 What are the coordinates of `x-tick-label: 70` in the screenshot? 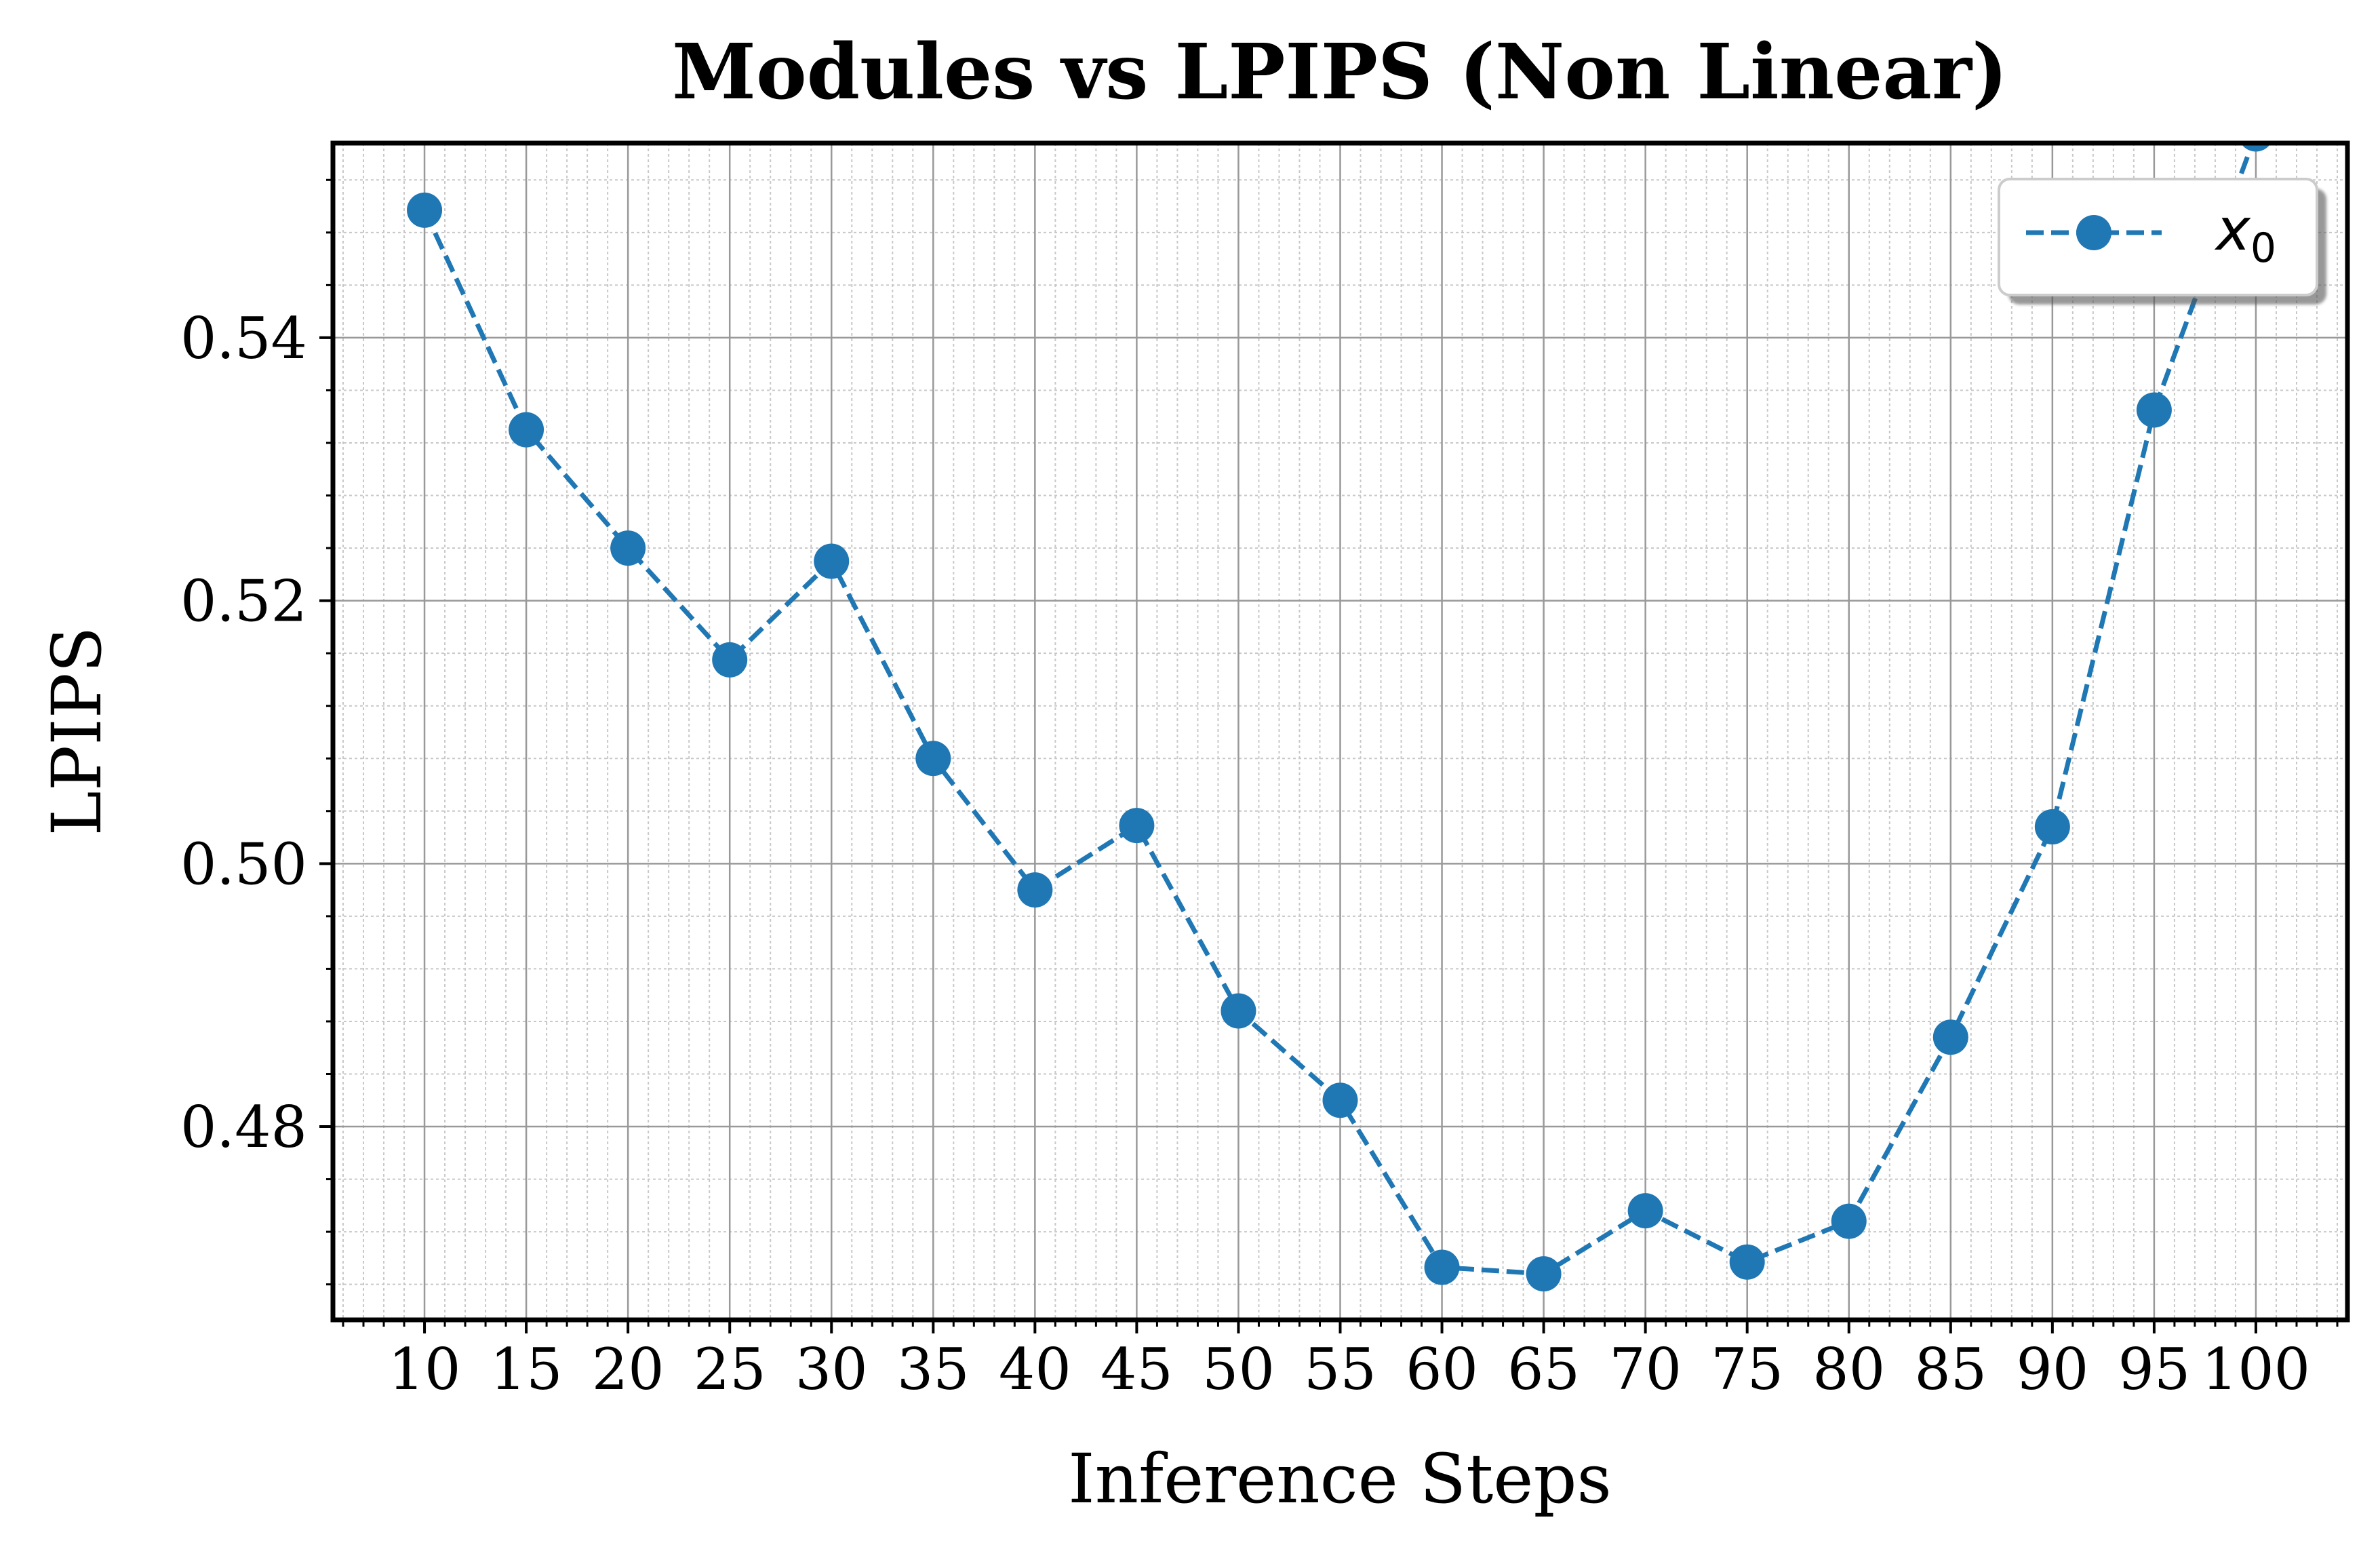 It's located at (1645, 1369).